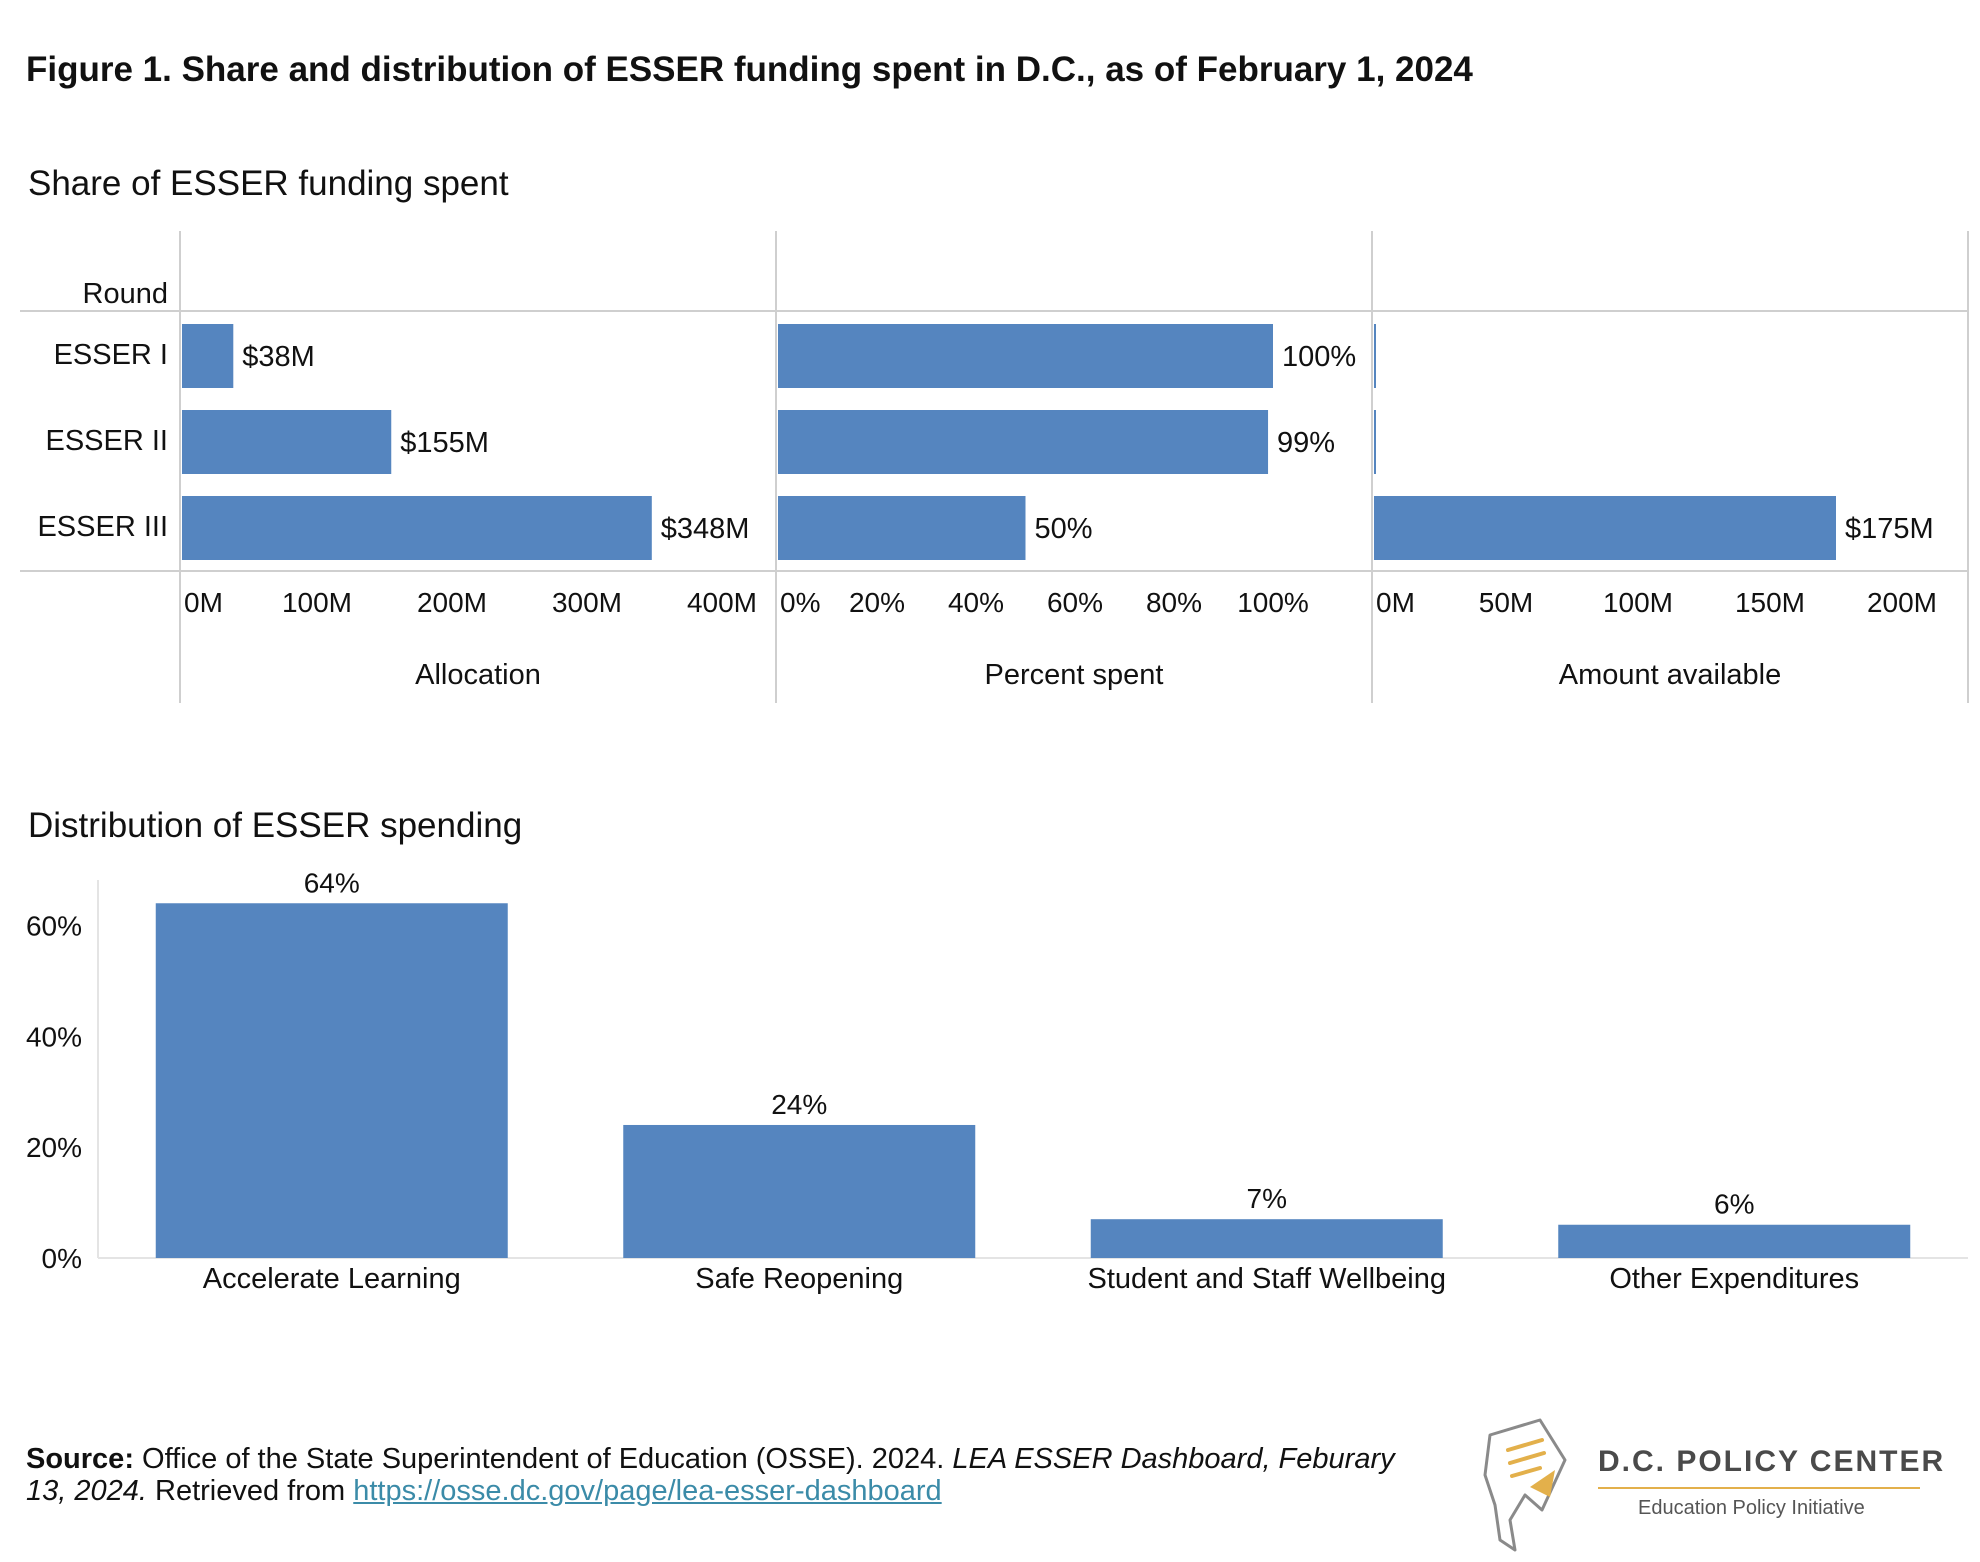 This screenshot has height=1562, width=1980. Describe the element at coordinates (1770, 602) in the screenshot. I see `tick-amount-available-150m: 150M` at that location.